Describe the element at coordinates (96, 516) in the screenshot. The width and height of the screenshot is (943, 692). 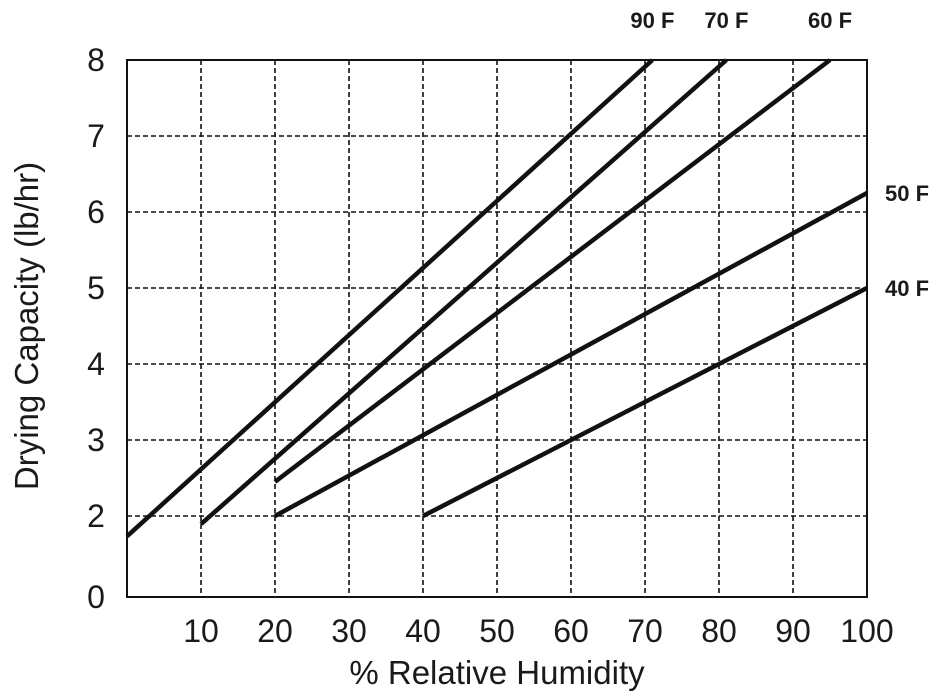
I see `y-tick-label: 2` at that location.